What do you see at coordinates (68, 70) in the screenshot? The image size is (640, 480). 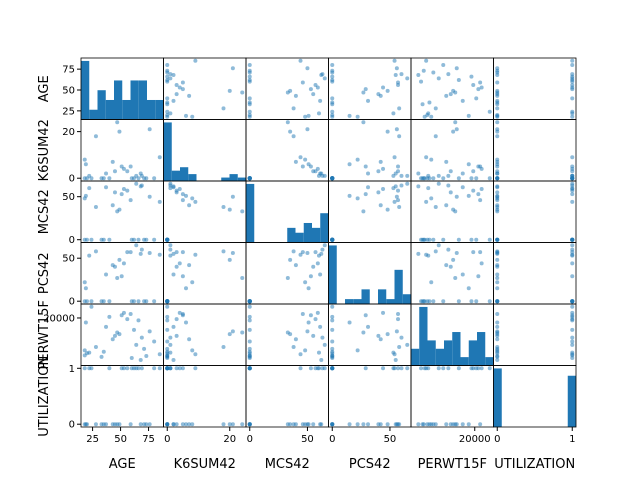 I see `y-tick-label: 75` at bounding box center [68, 70].